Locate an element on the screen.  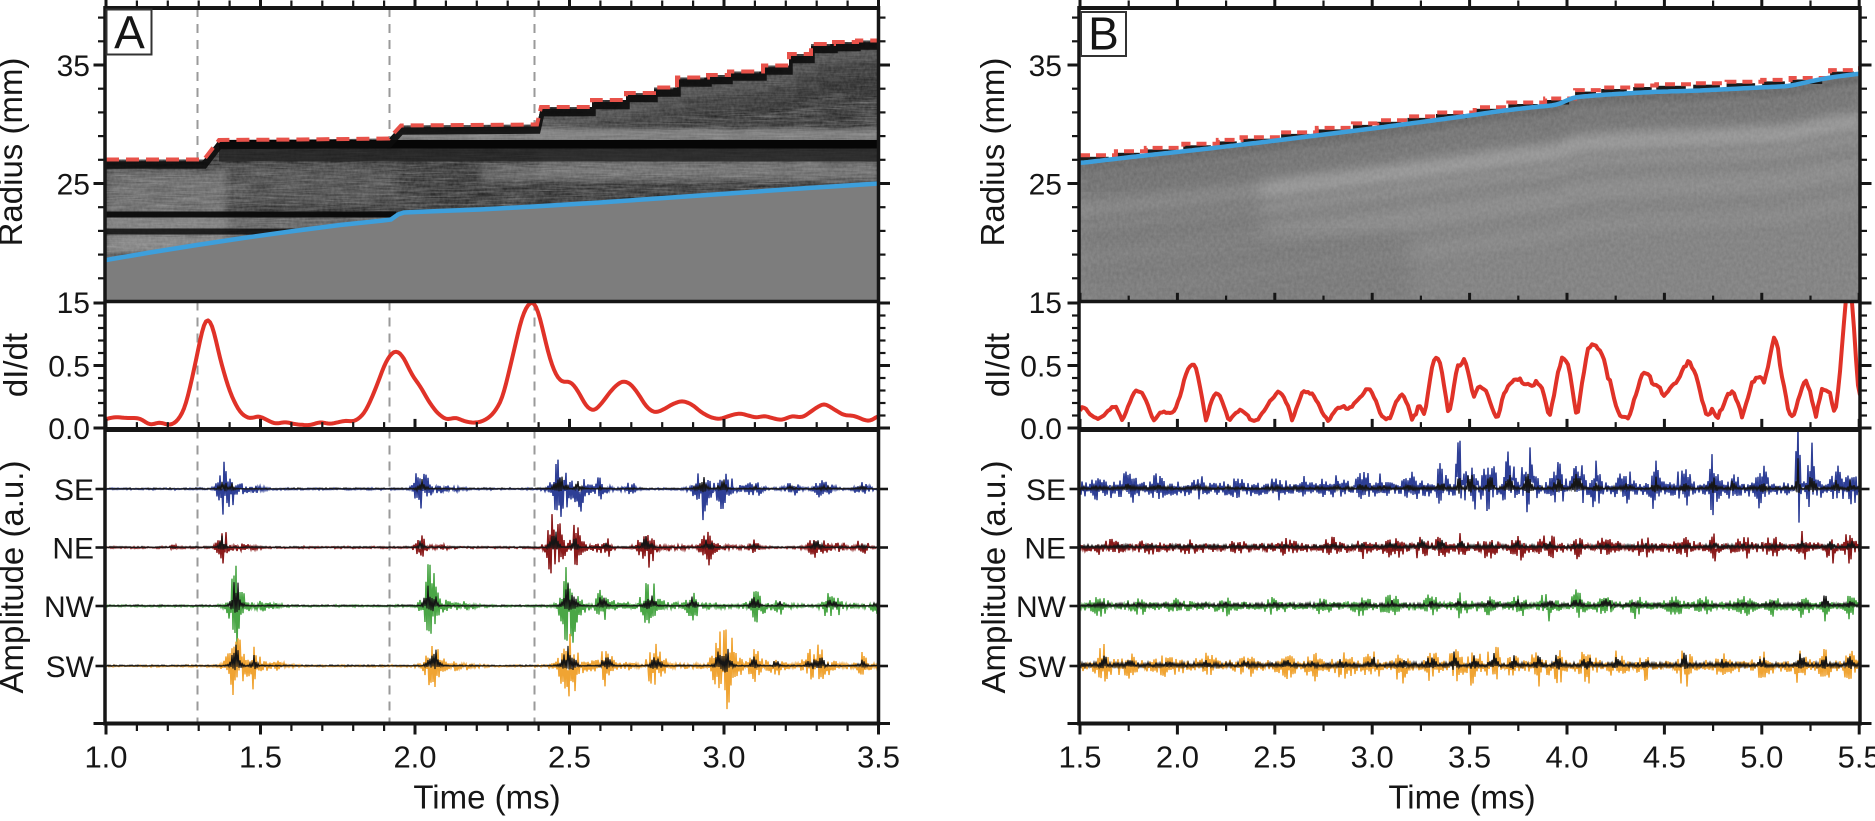
svg-text: A is located at coordinates (129, 33).